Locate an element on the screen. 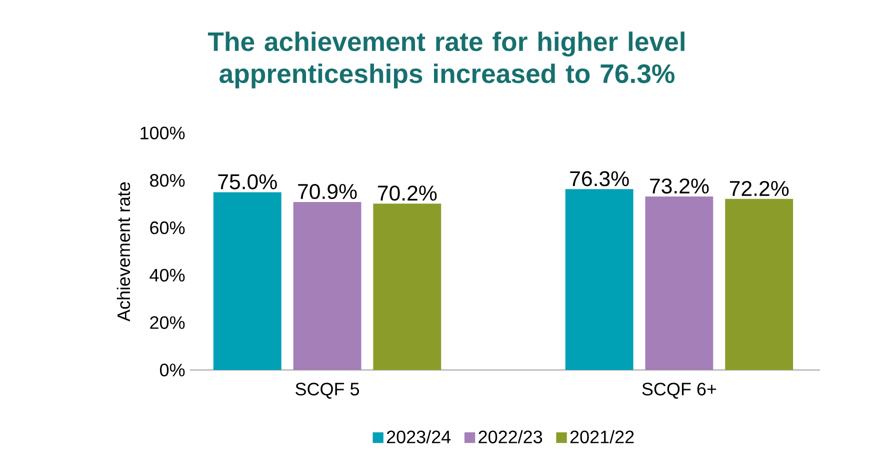 This screenshot has width=883, height=462. data-label: 73.2% is located at coordinates (679, 186).